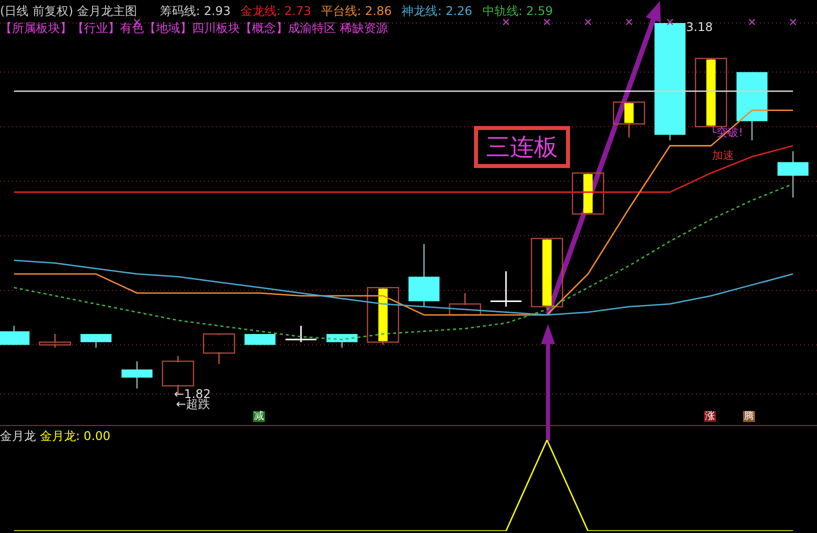 The image size is (817, 533). Describe the element at coordinates (356, 11) in the screenshot. I see `text: 平台线: 2.86` at that location.